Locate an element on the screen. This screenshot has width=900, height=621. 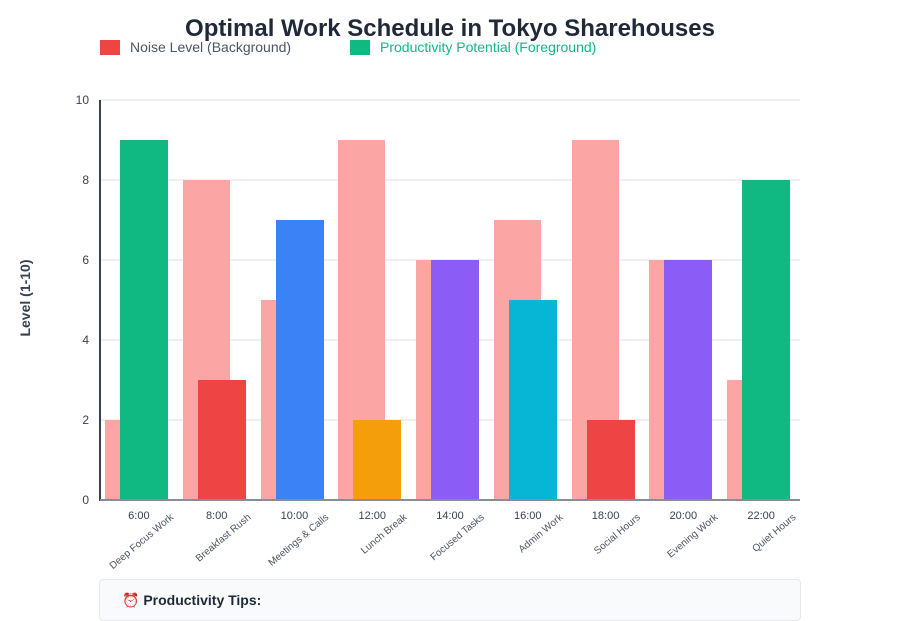
tips-title: ⏰ Productivity Tips: is located at coordinates (191, 600).